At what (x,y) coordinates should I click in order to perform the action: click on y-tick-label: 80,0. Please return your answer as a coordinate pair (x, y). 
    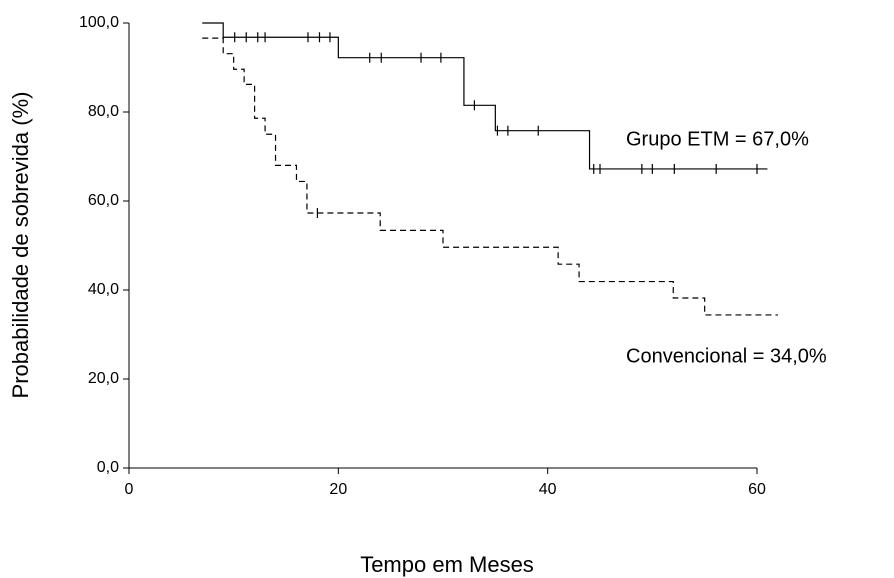
    Looking at the image, I should click on (103, 111).